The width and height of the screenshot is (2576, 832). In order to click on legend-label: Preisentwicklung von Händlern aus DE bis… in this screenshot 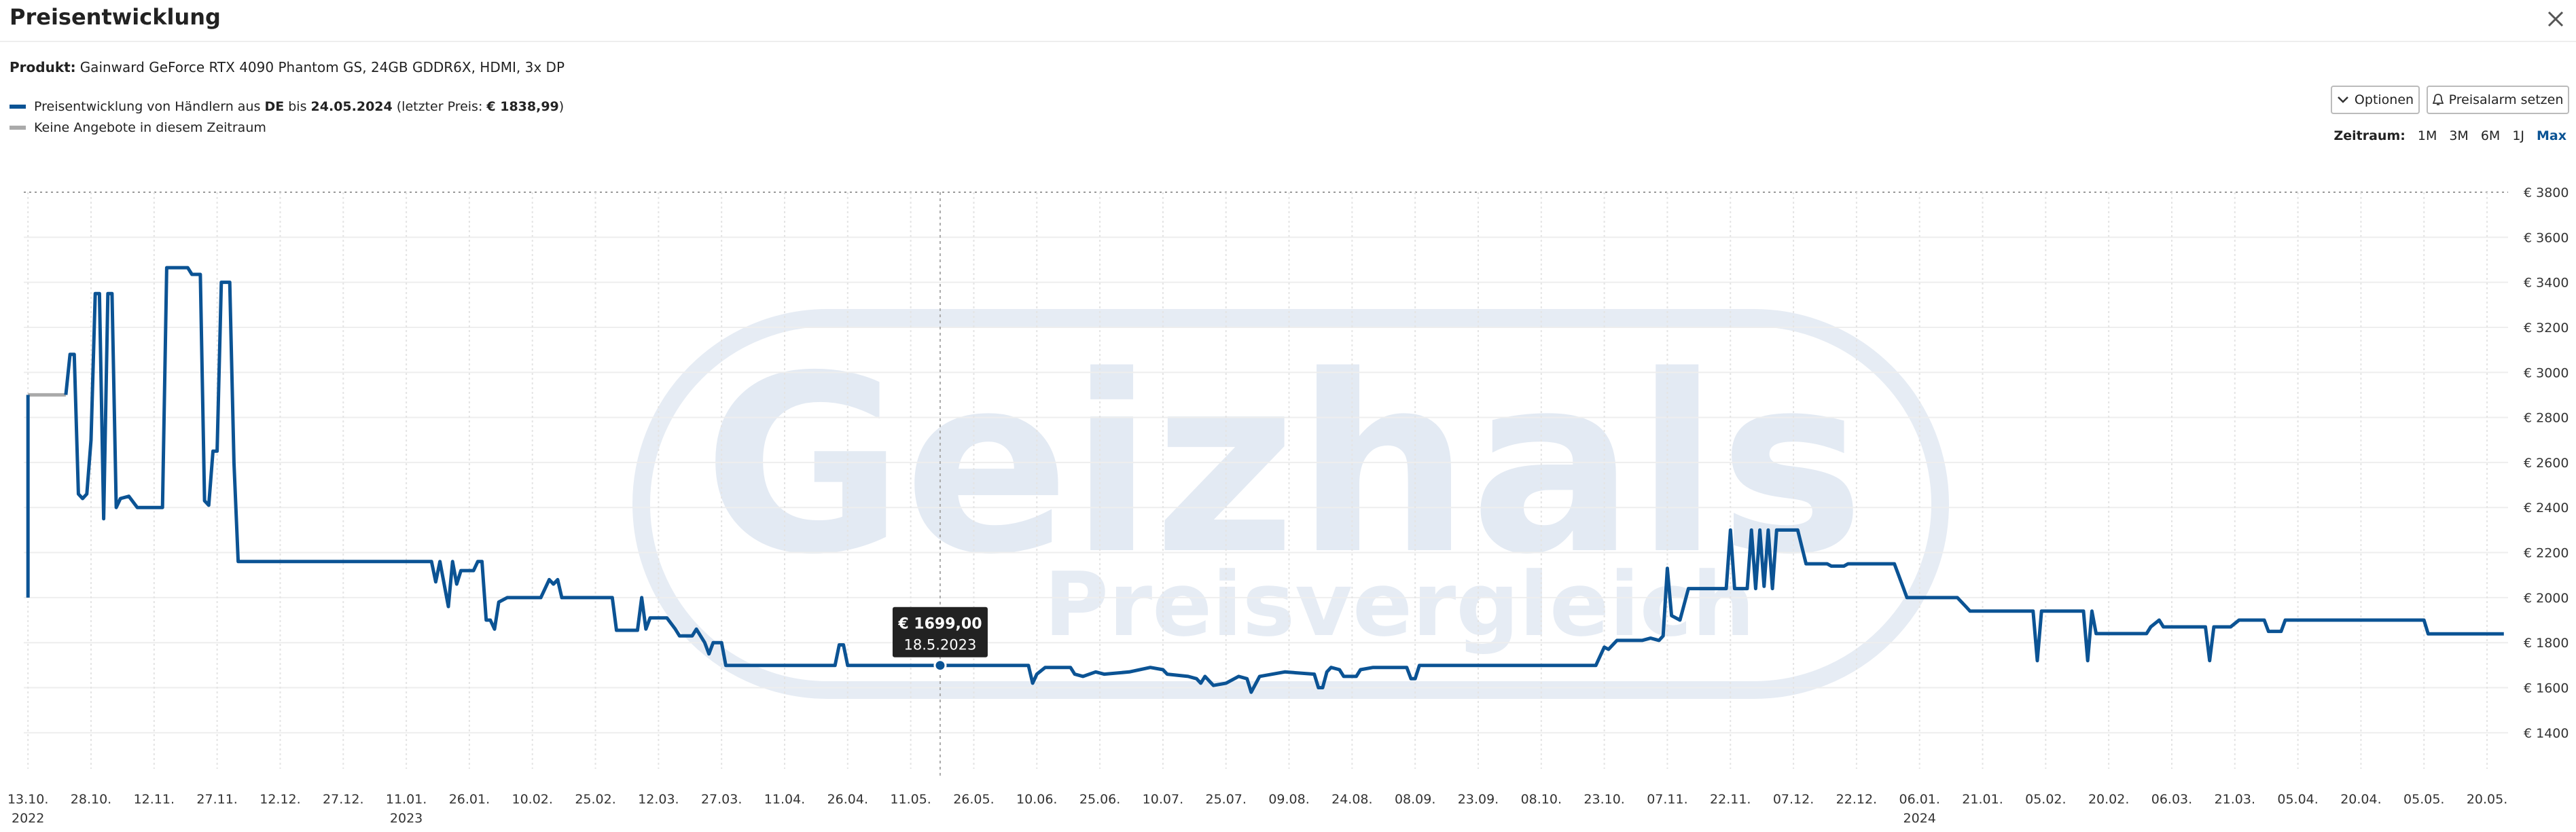, I will do `click(299, 106)`.